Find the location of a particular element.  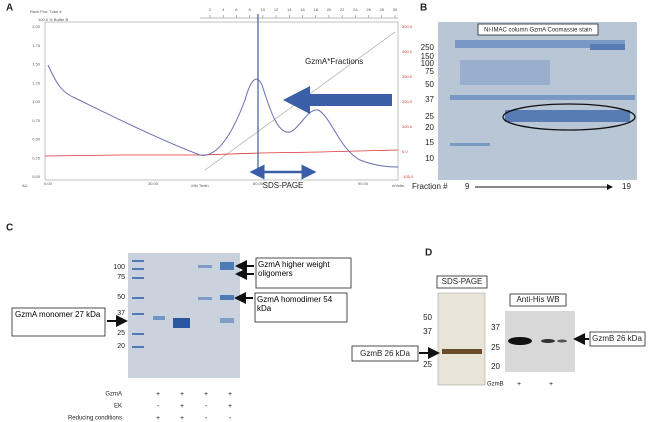

row-label: EK is located at coordinates (118, 407).